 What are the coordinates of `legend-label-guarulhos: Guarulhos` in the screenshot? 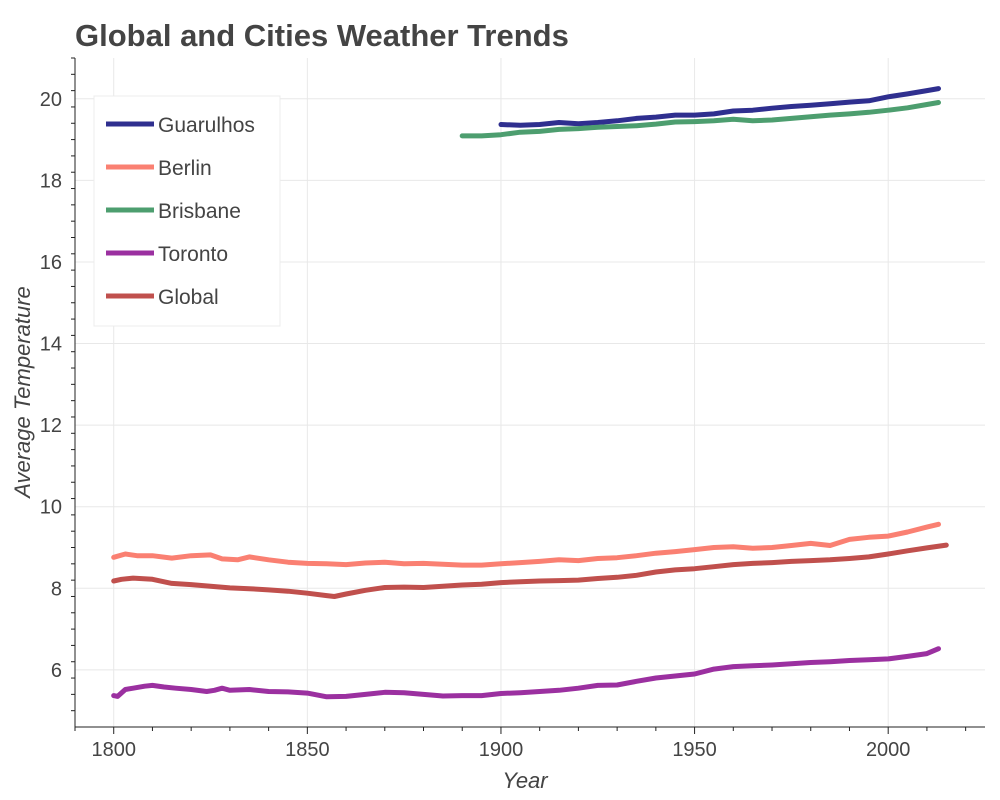 It's located at (206, 125).